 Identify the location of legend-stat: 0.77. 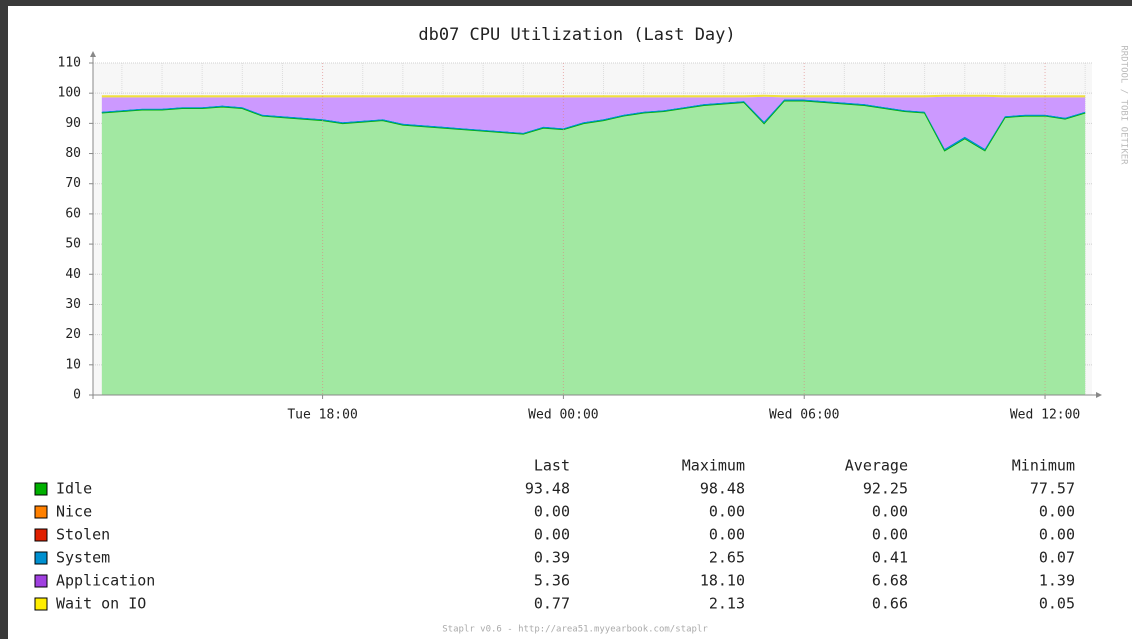
(552, 604).